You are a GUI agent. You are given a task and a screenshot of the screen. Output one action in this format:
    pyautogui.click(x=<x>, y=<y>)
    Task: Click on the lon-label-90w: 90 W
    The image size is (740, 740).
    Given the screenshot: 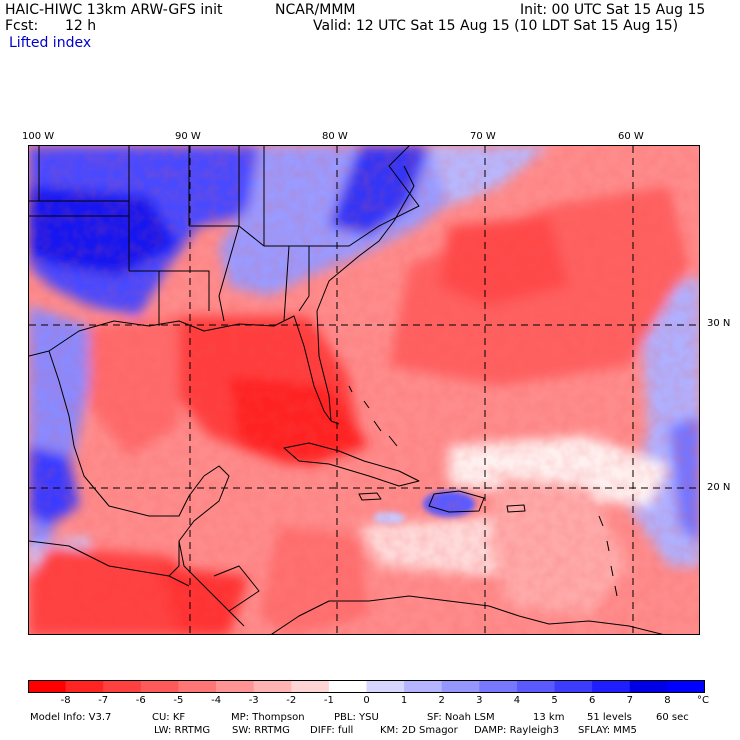 What is the action you would take?
    pyautogui.click(x=188, y=136)
    